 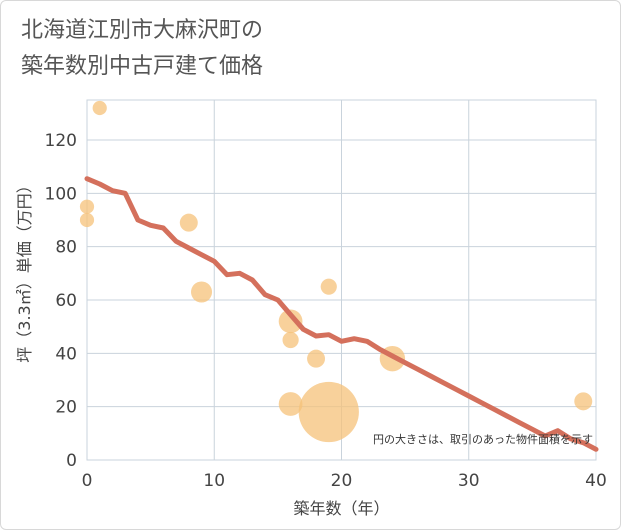 What do you see at coordinates (342, 481) in the screenshot?
I see `x-tick-label: 20` at bounding box center [342, 481].